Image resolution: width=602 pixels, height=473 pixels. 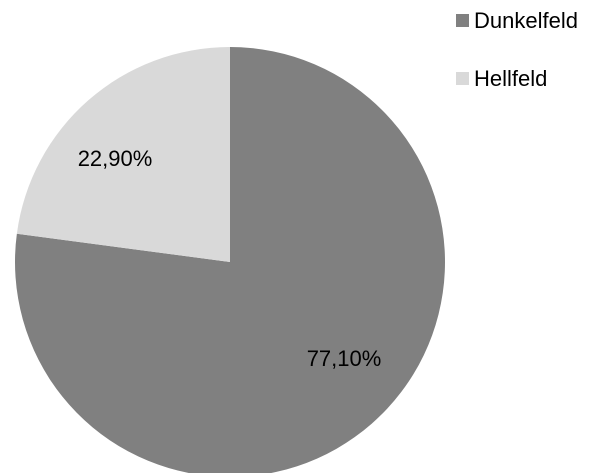 What do you see at coordinates (462, 20) in the screenshot?
I see `legend-swatch-dunkelfeld` at bounding box center [462, 20].